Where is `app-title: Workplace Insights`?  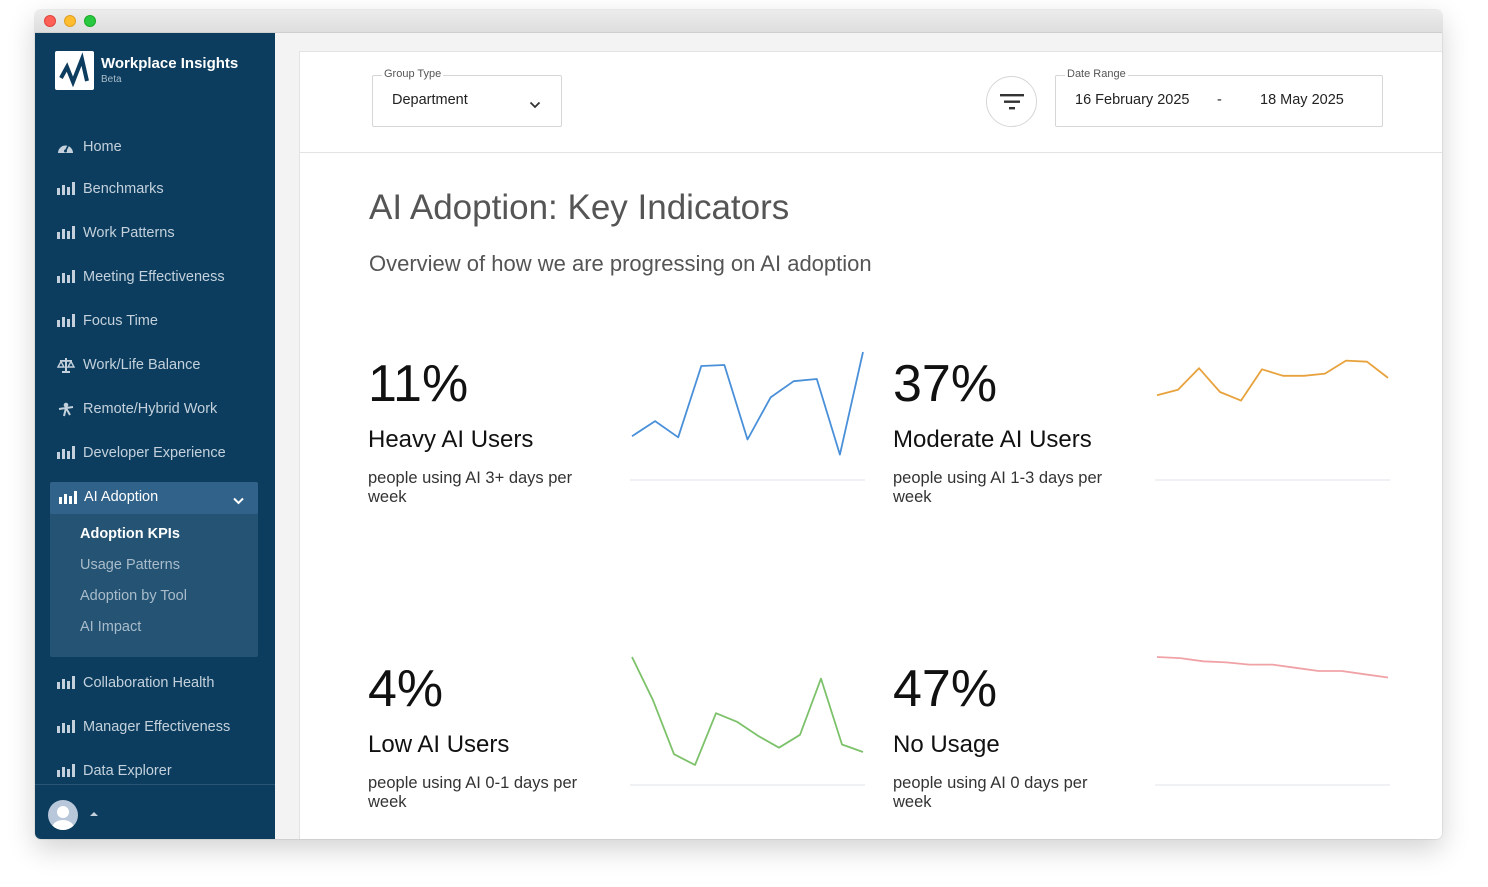
app-title: Workplace Insights is located at coordinates (170, 63).